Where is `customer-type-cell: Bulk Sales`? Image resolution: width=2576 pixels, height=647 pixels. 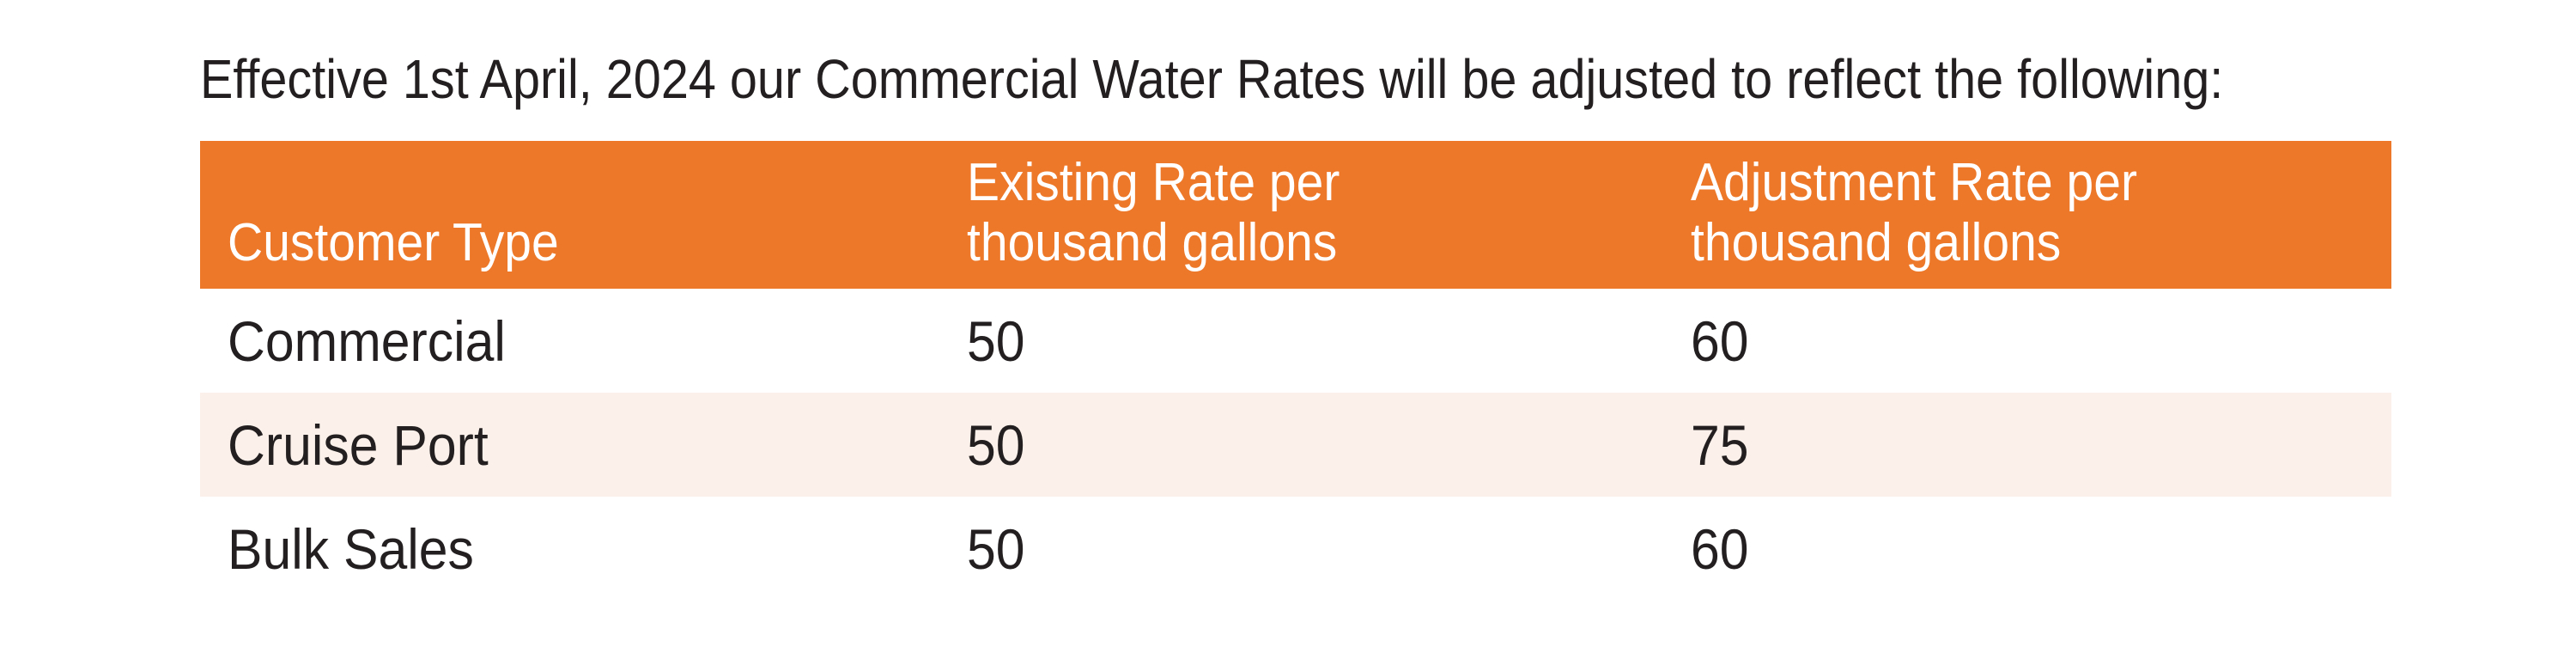
customer-type-cell: Bulk Sales is located at coordinates (351, 549).